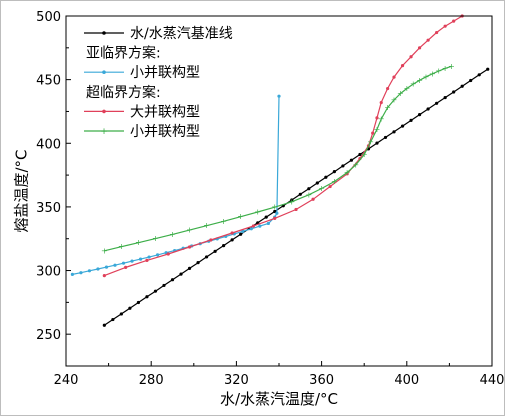 The height and width of the screenshot is (416, 505). What do you see at coordinates (123, 92) in the screenshot?
I see `legend-header: 超临界方案:` at bounding box center [123, 92].